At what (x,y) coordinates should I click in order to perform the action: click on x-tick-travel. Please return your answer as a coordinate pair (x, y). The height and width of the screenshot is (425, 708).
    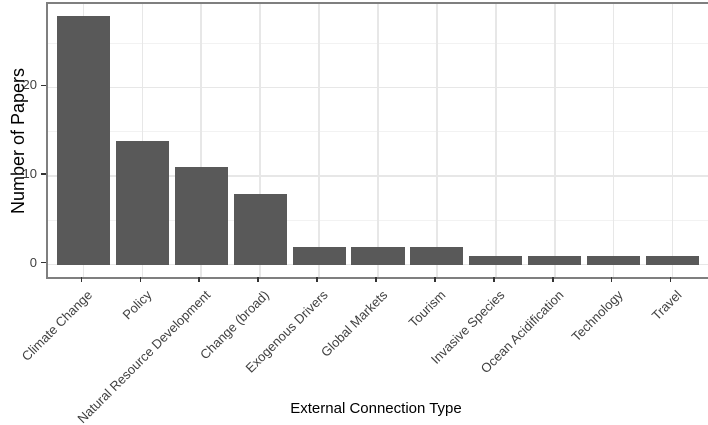
    Looking at the image, I should click on (670, 279).